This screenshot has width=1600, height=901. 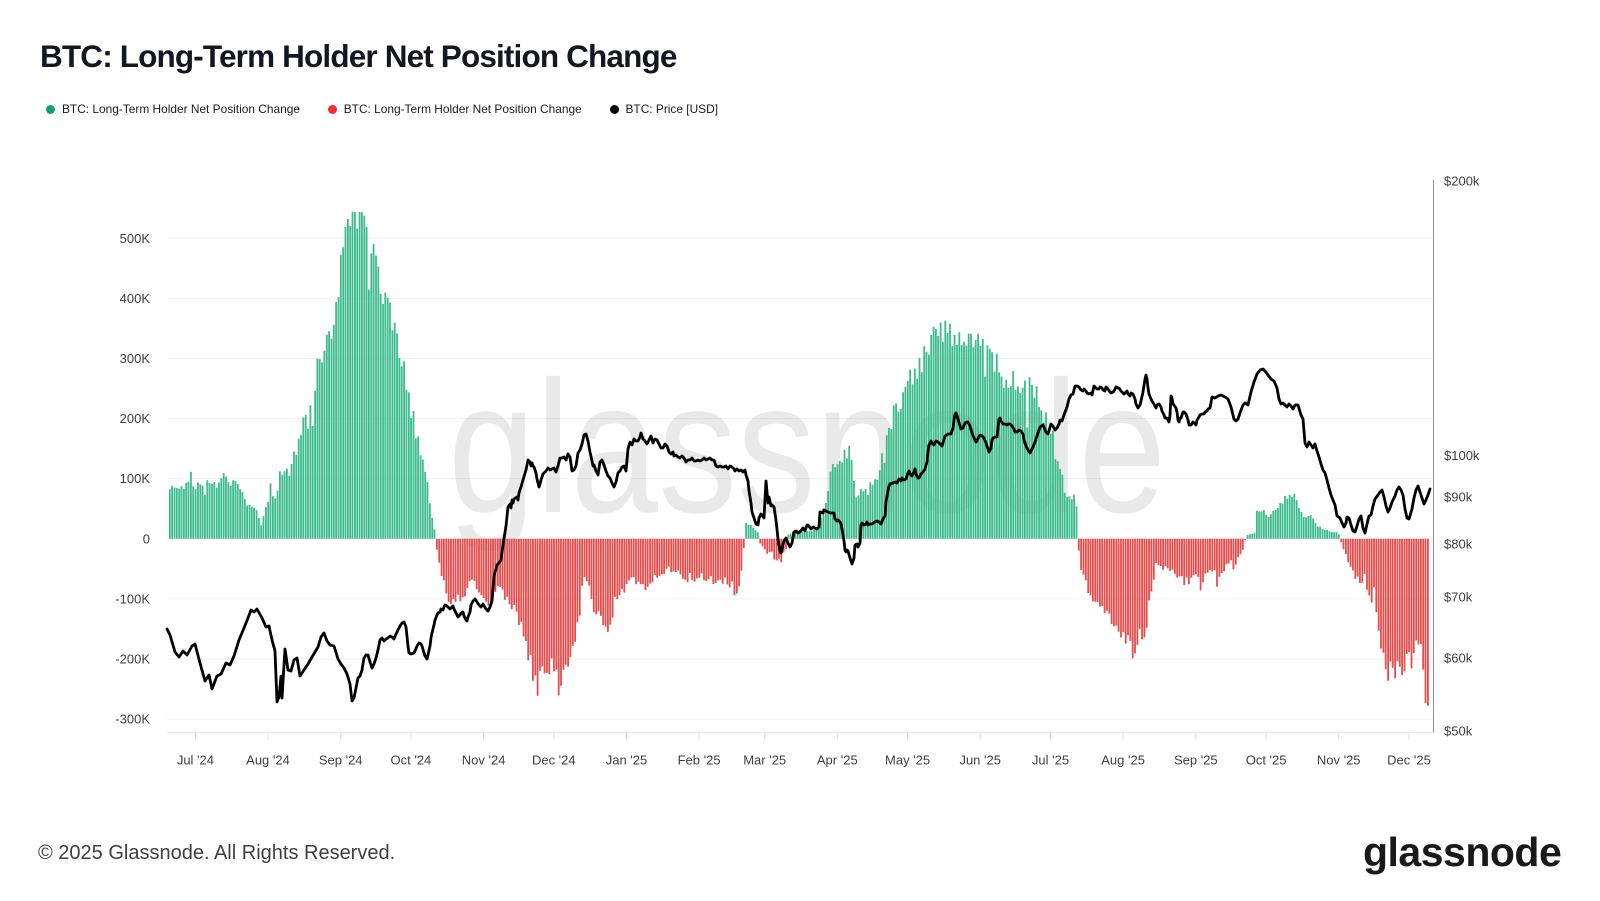 What do you see at coordinates (1458, 497) in the screenshot?
I see `svg-text: $90k` at bounding box center [1458, 497].